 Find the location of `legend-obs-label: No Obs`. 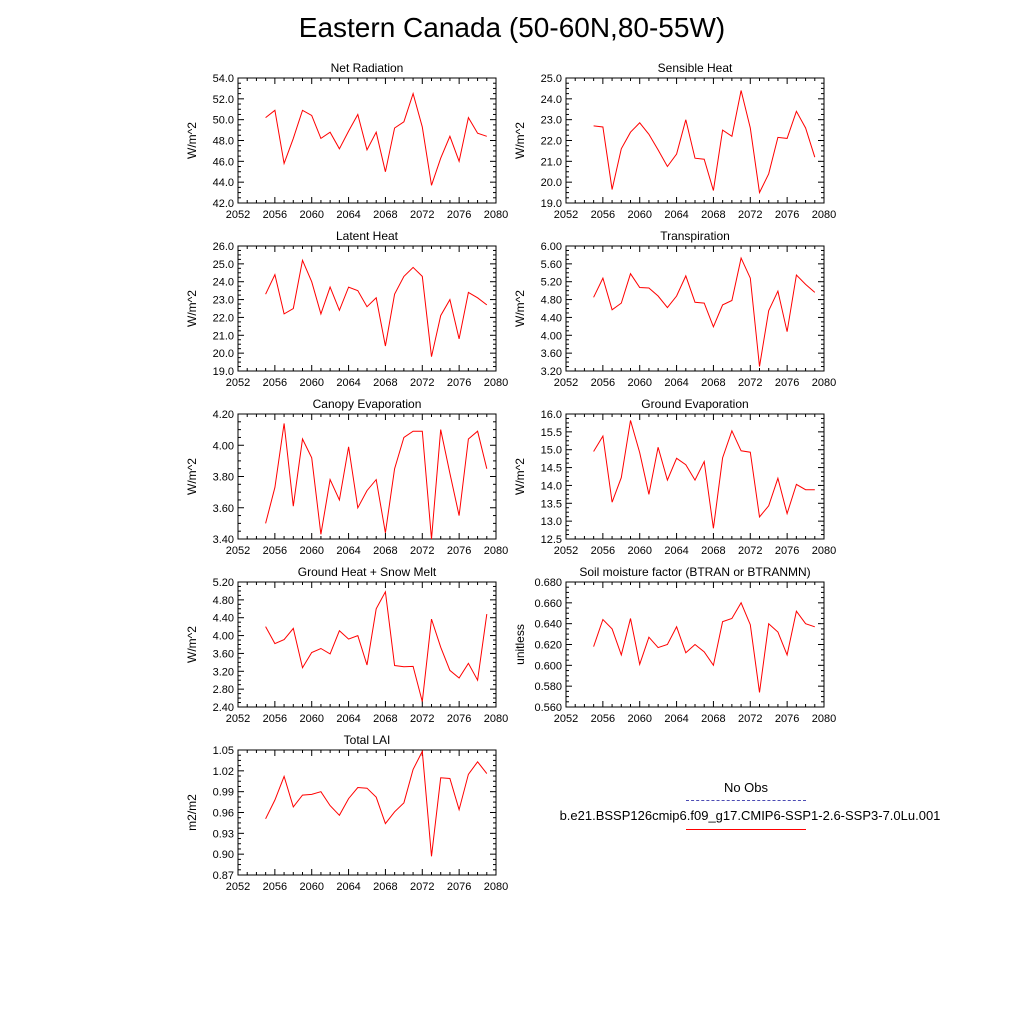

legend-obs-label: No Obs is located at coordinates (746, 787).